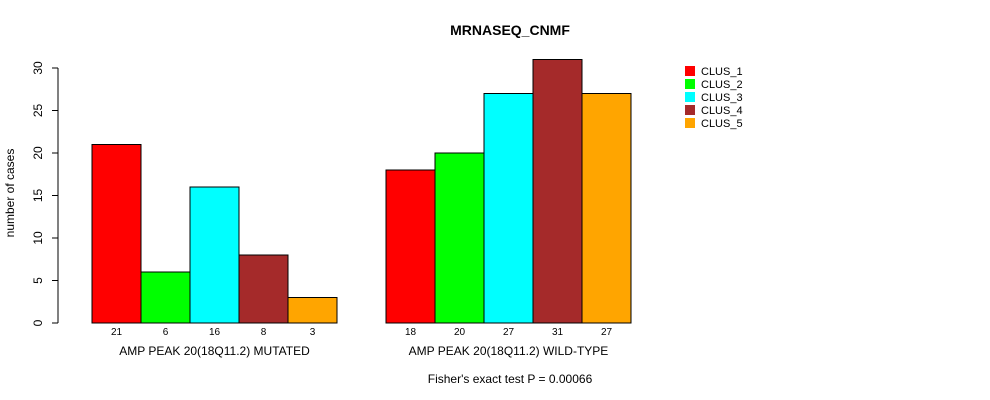 This screenshot has width=990, height=400. I want to click on y-tick-label: 15, so click(38, 196).